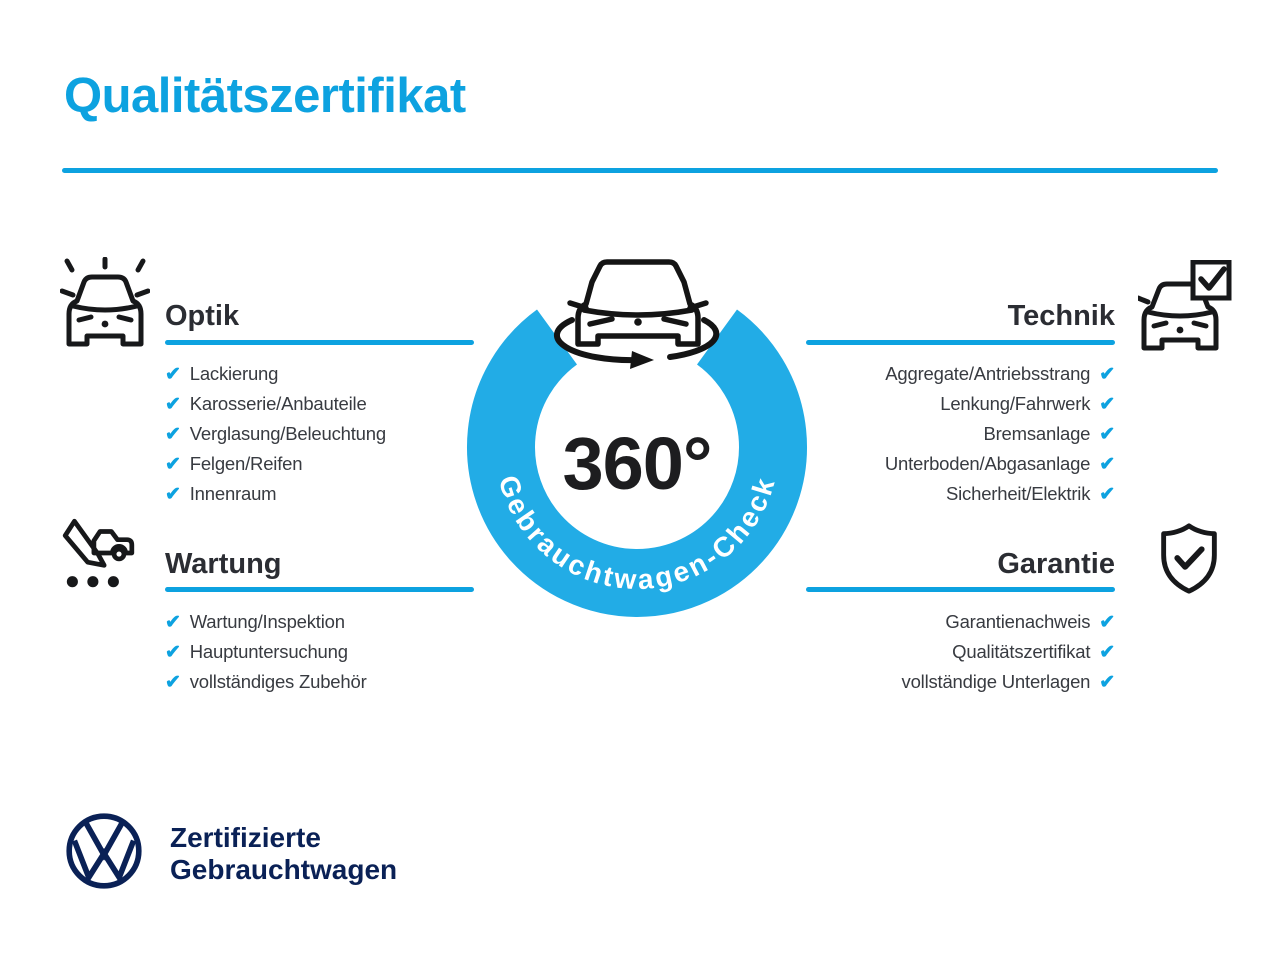 The height and width of the screenshot is (960, 1280). Describe the element at coordinates (1056, 564) in the screenshot. I see `section-title-garantie: Garantie` at that location.